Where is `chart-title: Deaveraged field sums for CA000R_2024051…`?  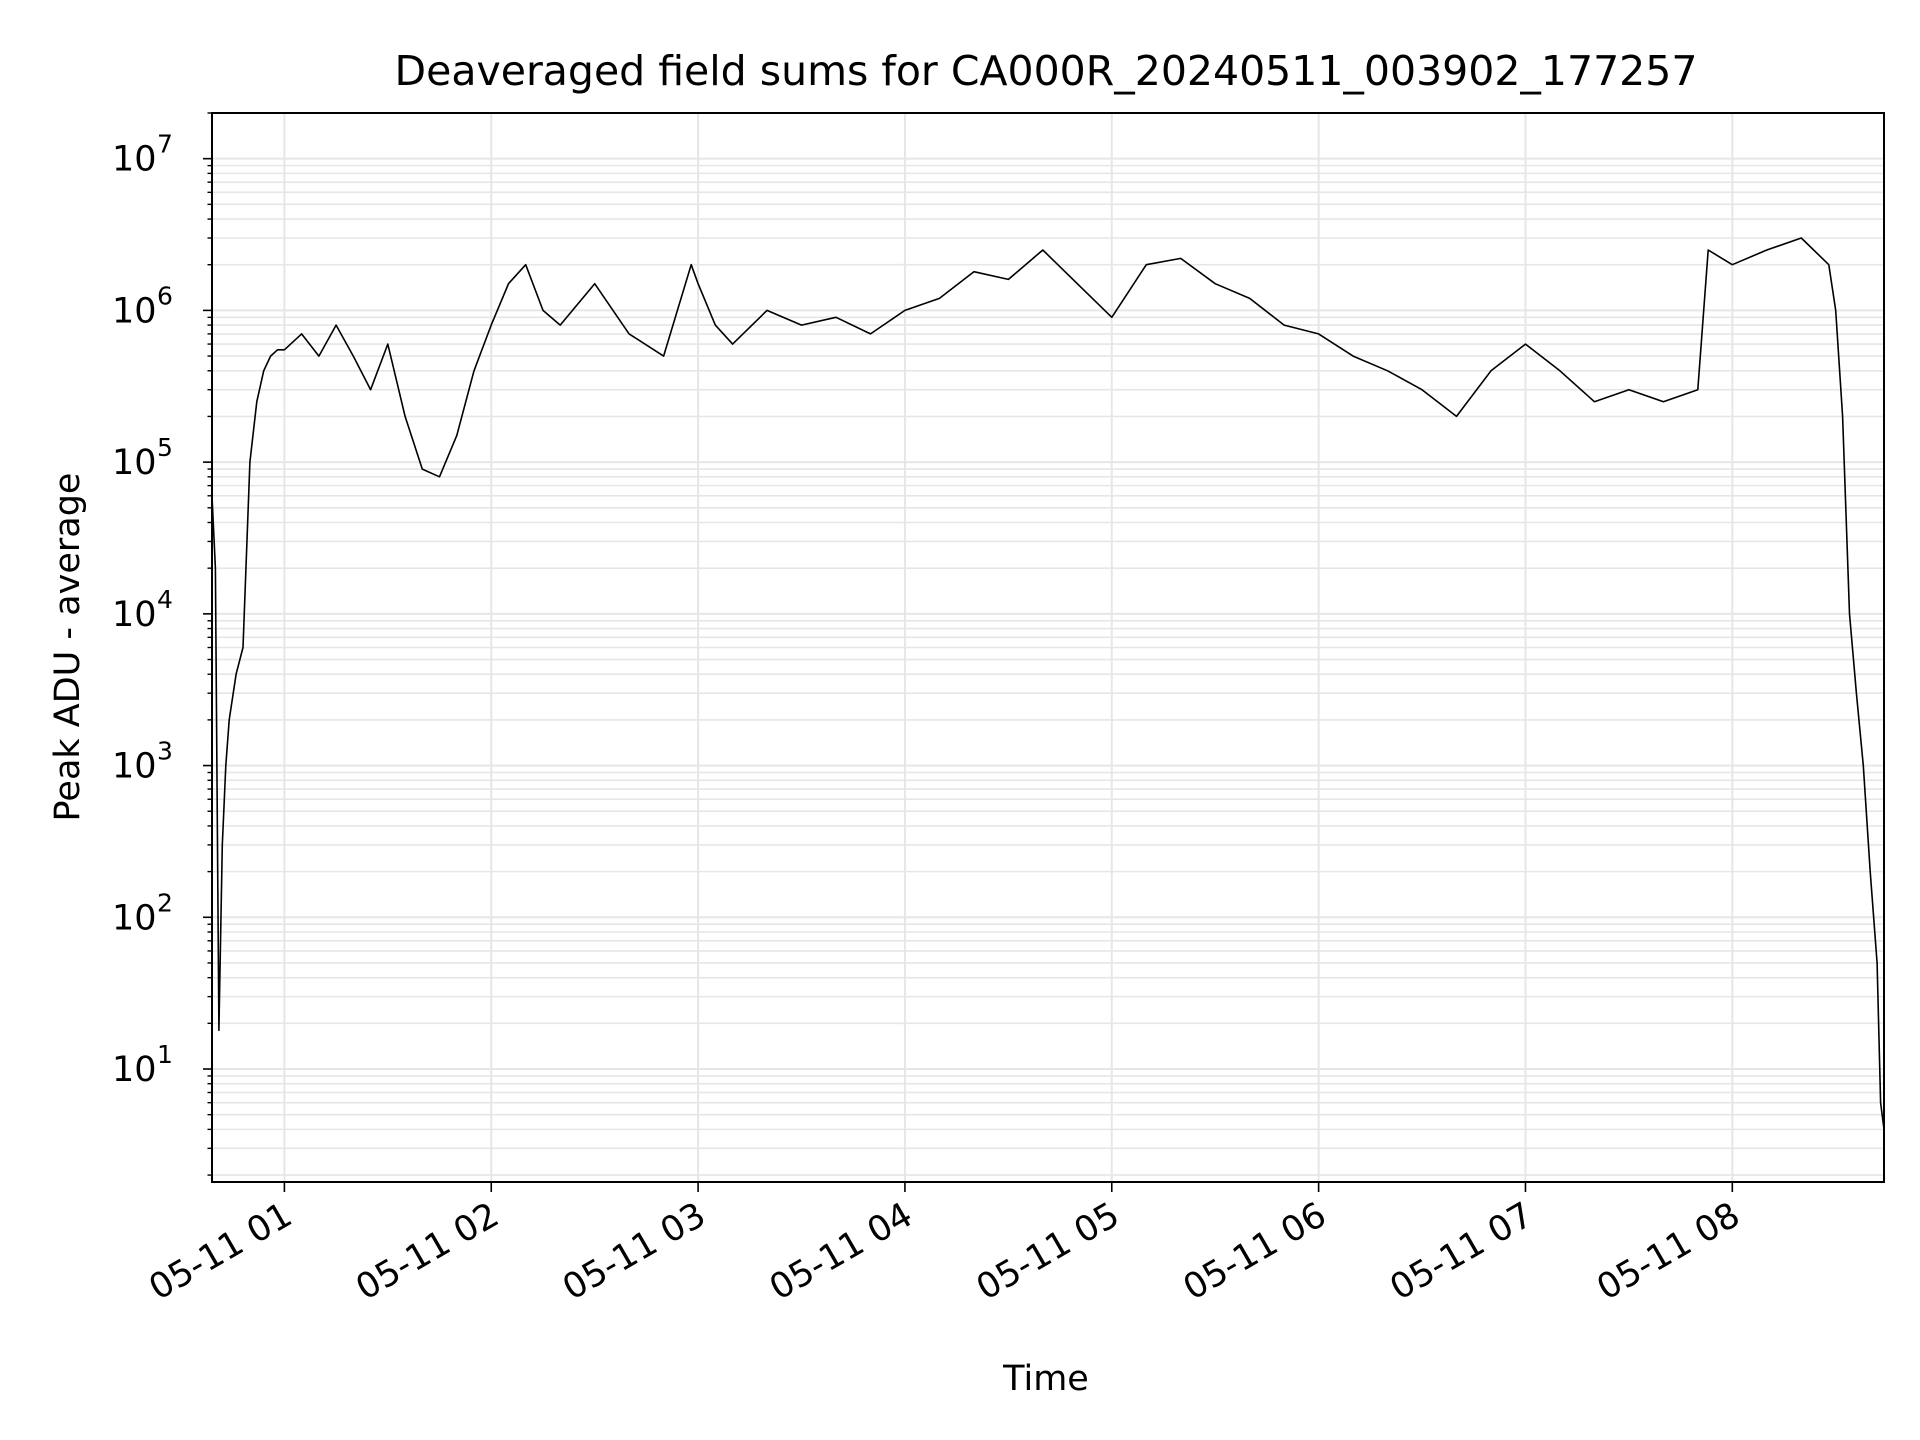 chart-title: Deaveraged field sums for CA000R_2024051… is located at coordinates (1046, 71).